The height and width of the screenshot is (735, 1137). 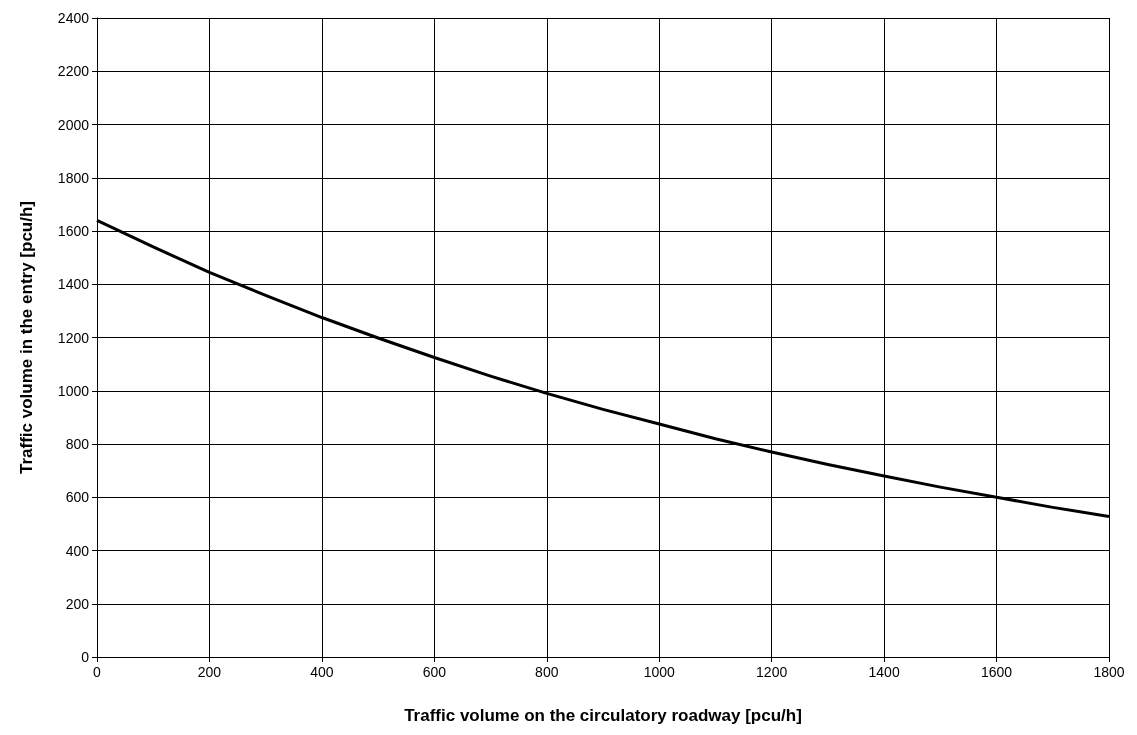 I want to click on x-tick-label: 1600, so click(x=996, y=672).